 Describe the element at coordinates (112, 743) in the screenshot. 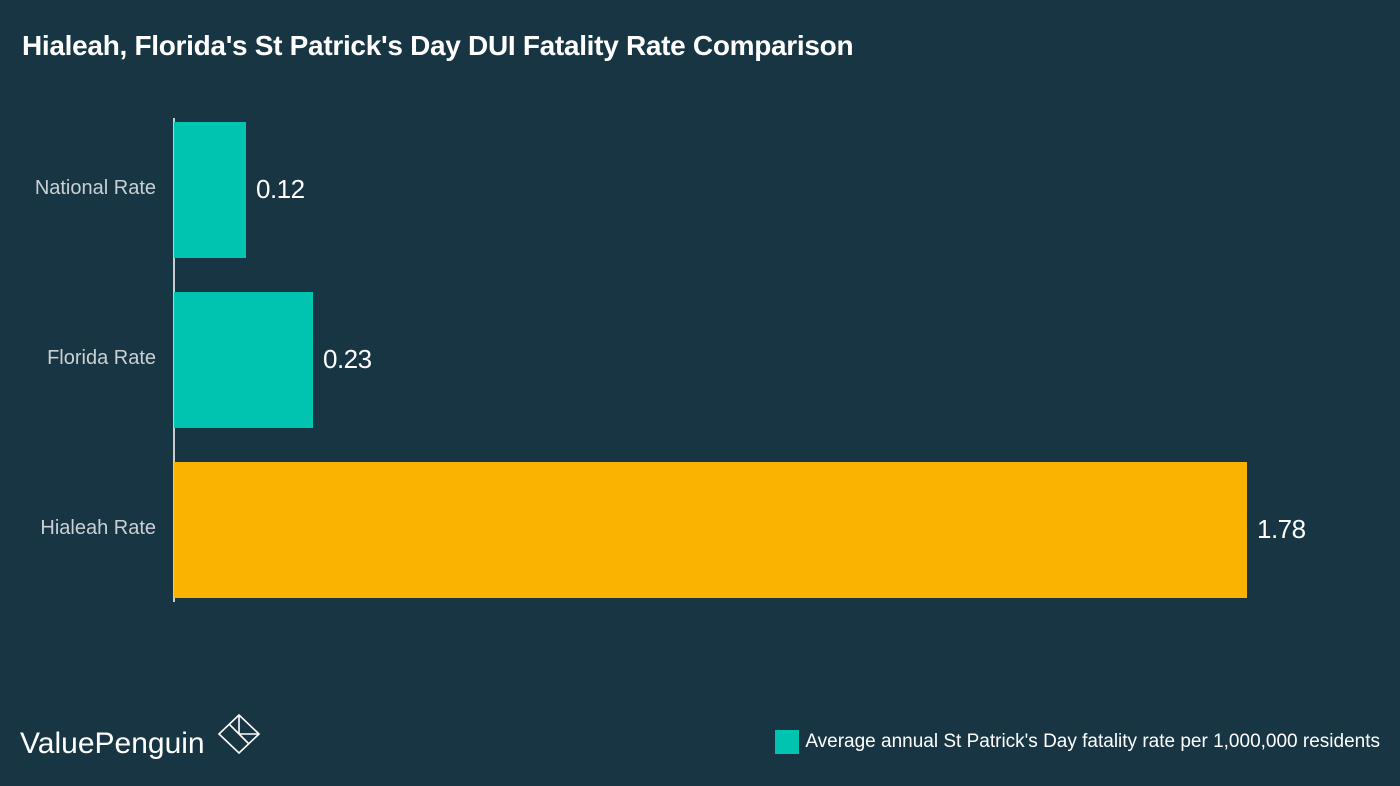

I see `brand-logo-text: ValuePenguin` at that location.